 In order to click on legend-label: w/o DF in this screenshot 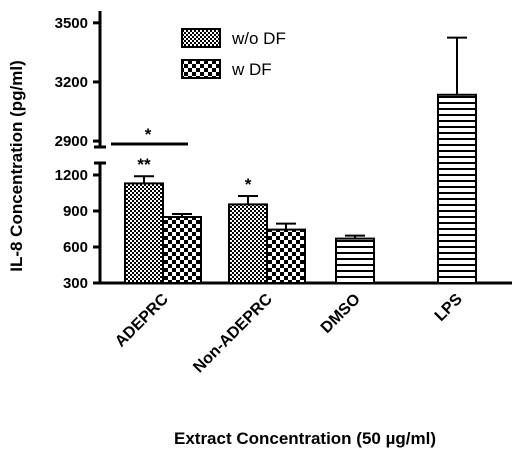, I will do `click(258, 38)`.